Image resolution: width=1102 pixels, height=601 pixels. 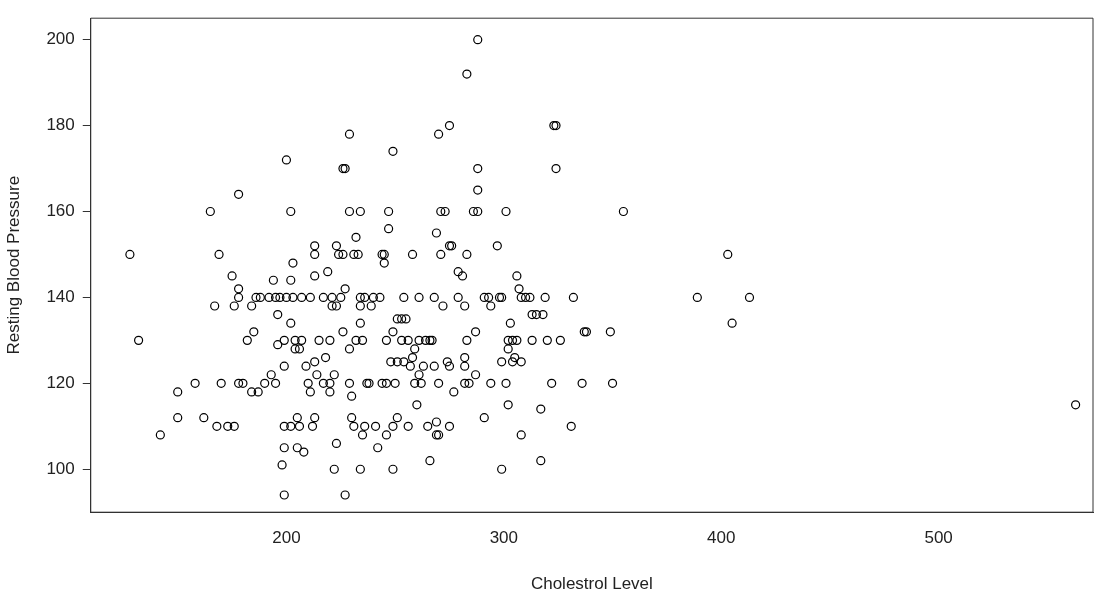 I want to click on x-tick-label: 300, so click(x=504, y=538).